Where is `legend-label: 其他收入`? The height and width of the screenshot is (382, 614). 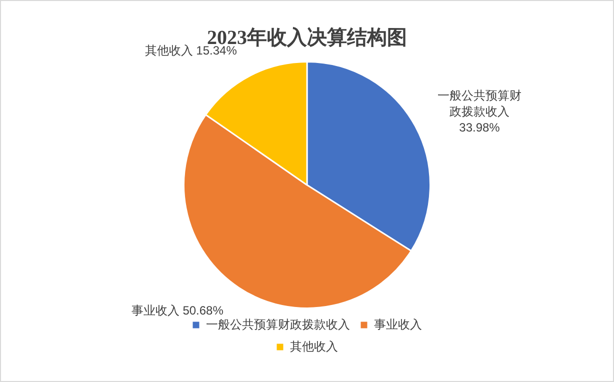
legend-label: 其他收入 is located at coordinates (314, 346).